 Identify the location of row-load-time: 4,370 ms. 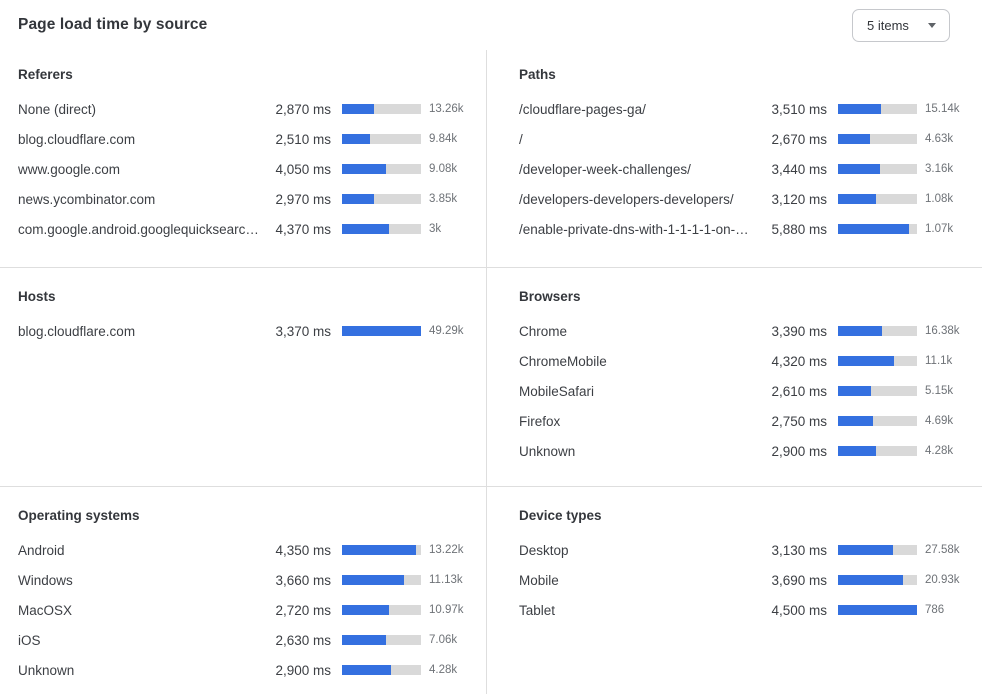
(303, 229).